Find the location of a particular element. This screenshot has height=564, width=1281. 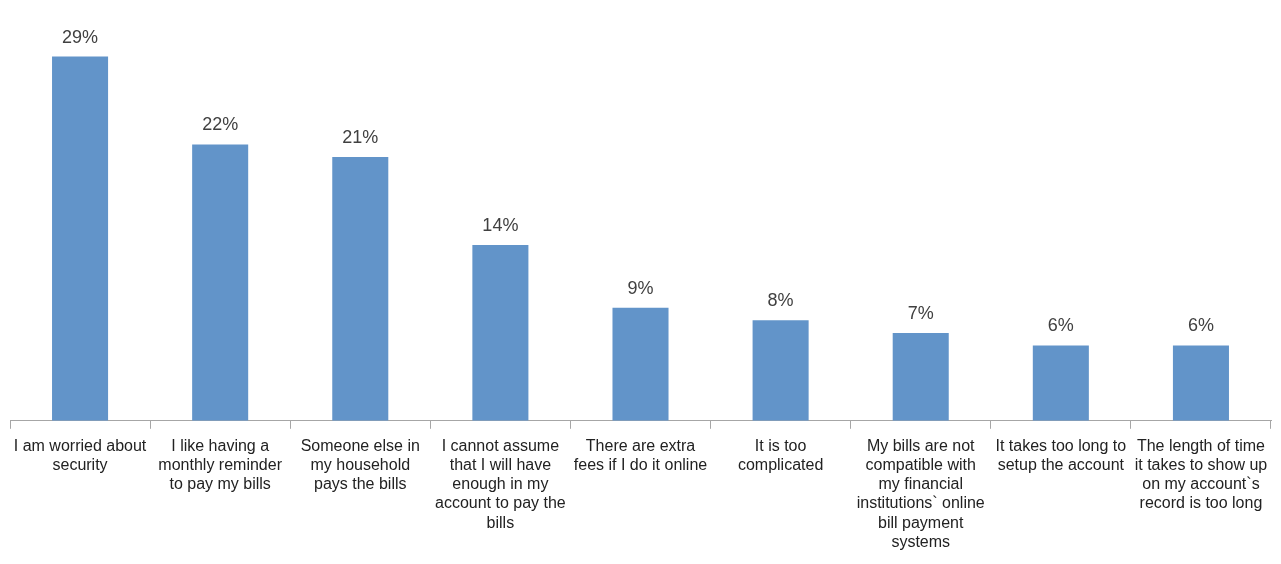

data-label: 22% is located at coordinates (220, 124).